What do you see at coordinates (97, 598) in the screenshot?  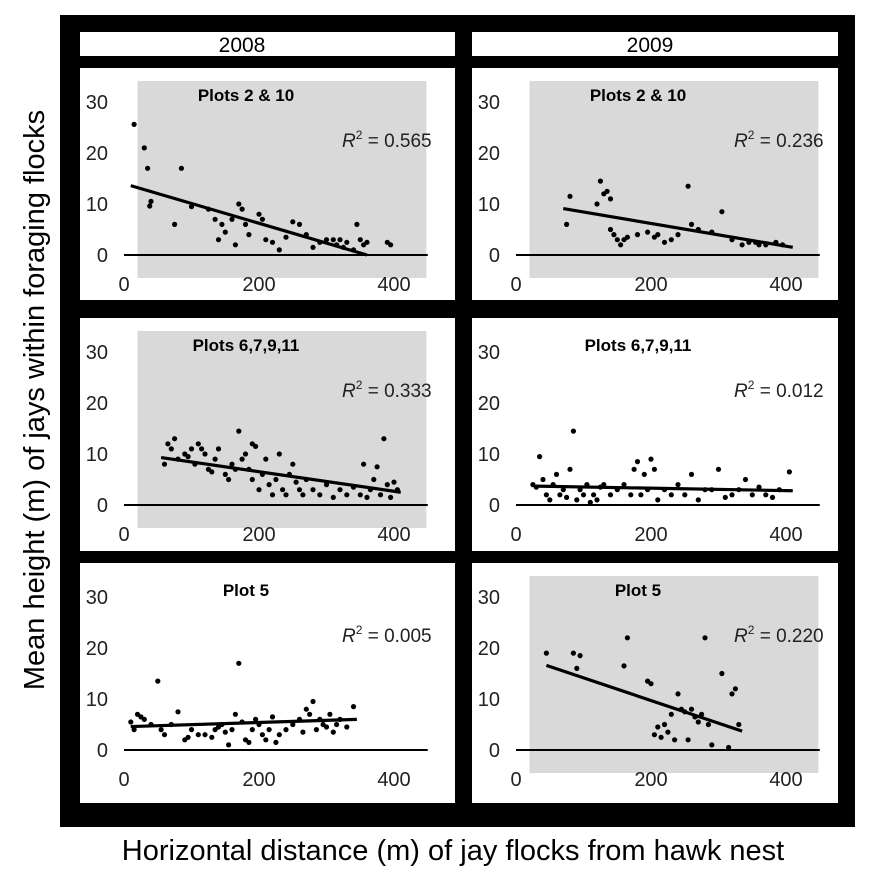 I see `chart-5-ytick-label: 30` at bounding box center [97, 598].